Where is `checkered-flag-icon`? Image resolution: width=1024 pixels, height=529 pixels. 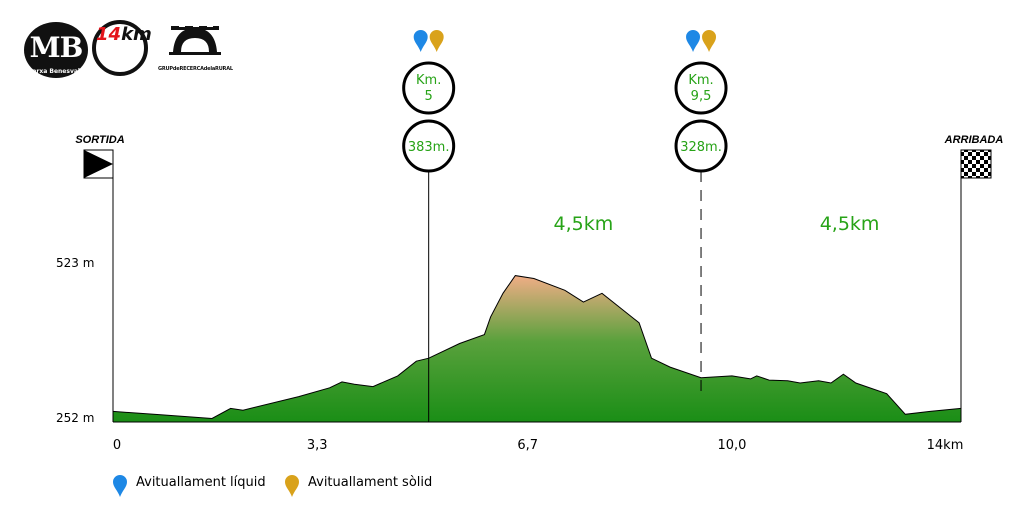 checkered-flag-icon is located at coordinates (976, 164).